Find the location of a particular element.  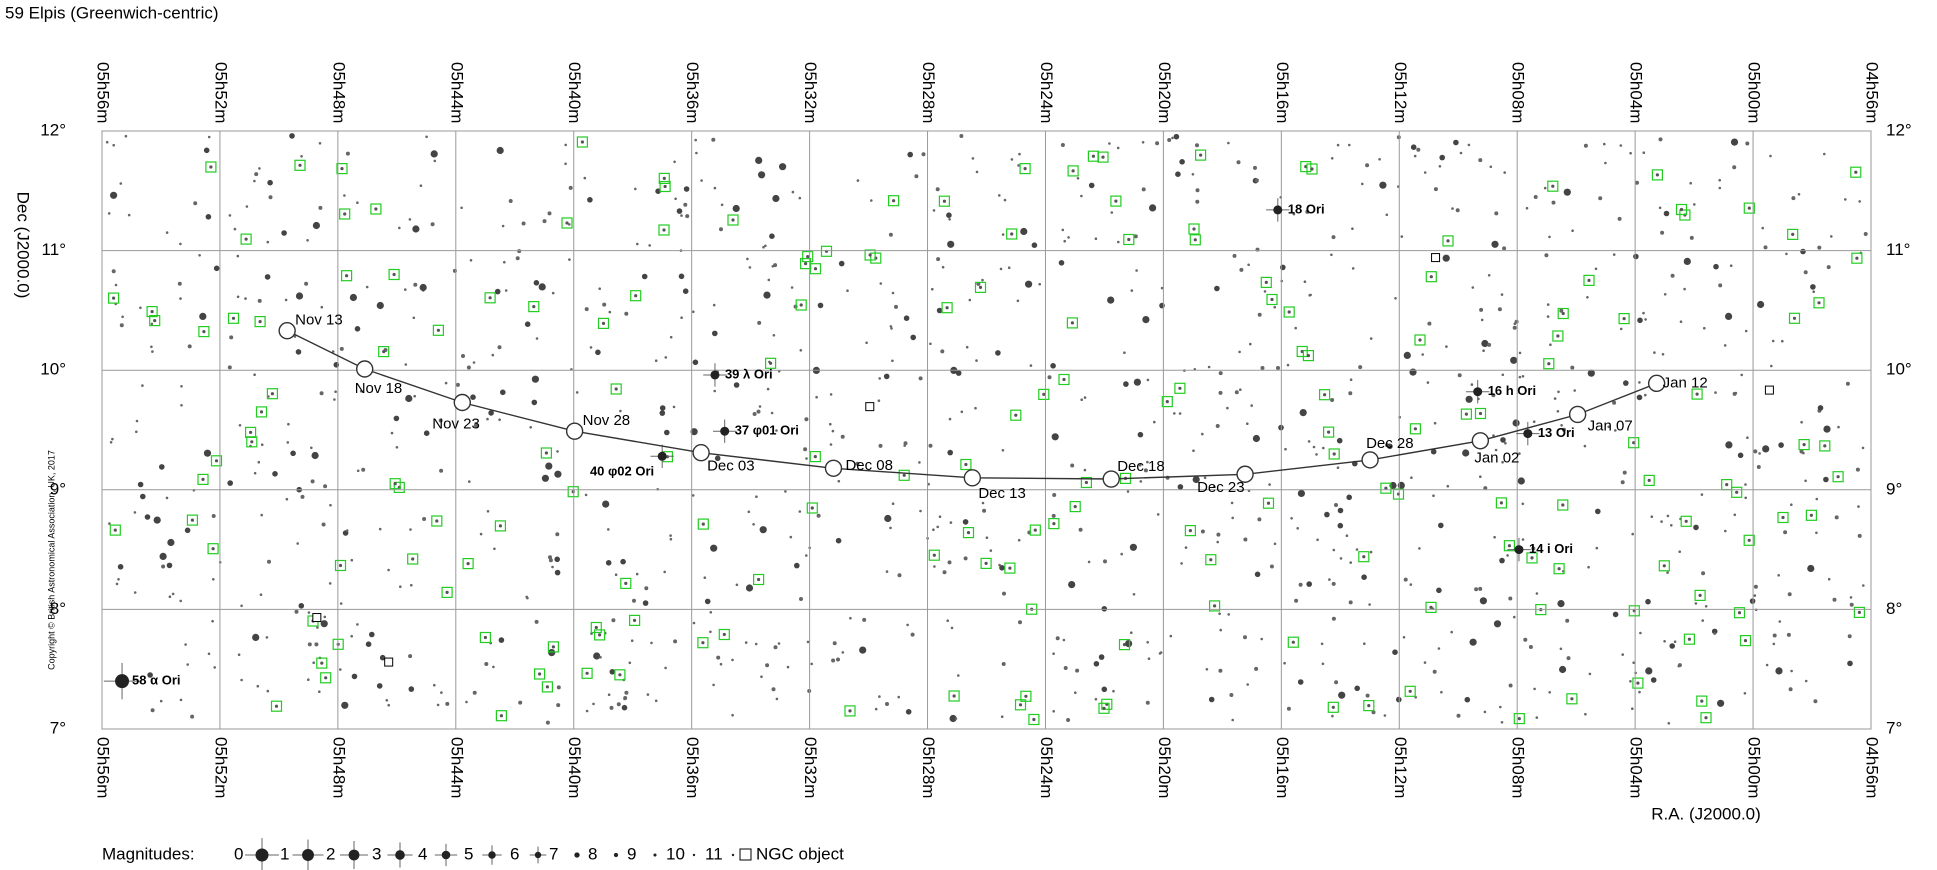

x-tick-label: 05h32m is located at coordinates (810, 92).